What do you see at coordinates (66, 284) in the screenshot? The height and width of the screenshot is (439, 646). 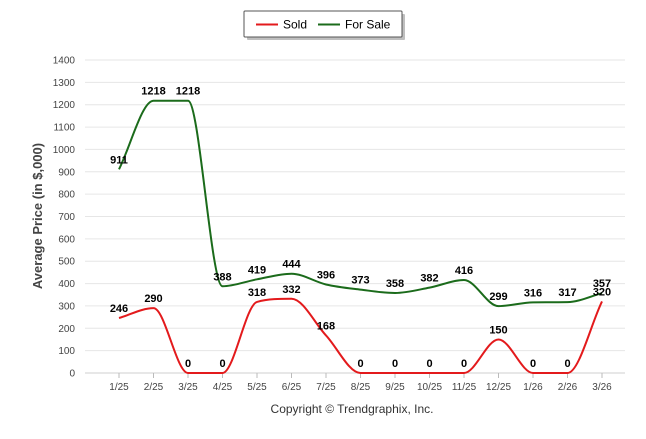 I see `y-tick-label: 400` at bounding box center [66, 284].